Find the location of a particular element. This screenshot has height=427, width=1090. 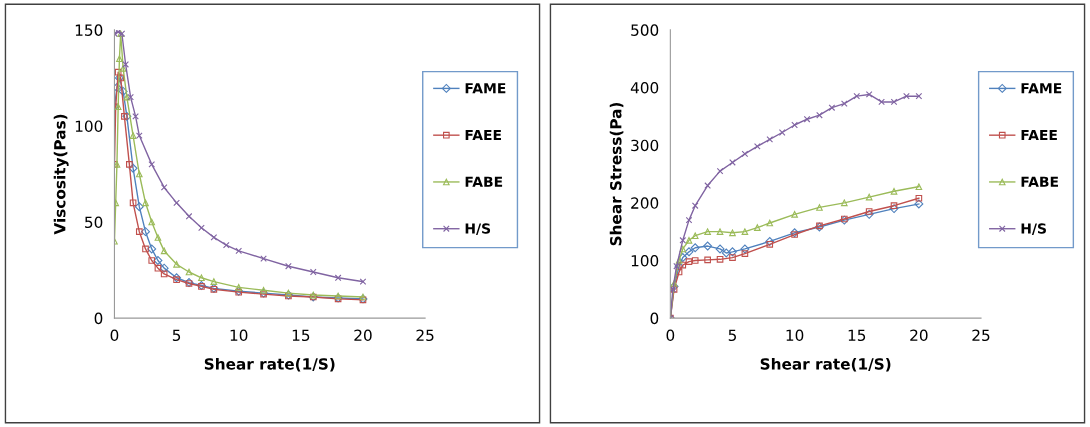

y-tick-label: 150 is located at coordinates (89, 30).